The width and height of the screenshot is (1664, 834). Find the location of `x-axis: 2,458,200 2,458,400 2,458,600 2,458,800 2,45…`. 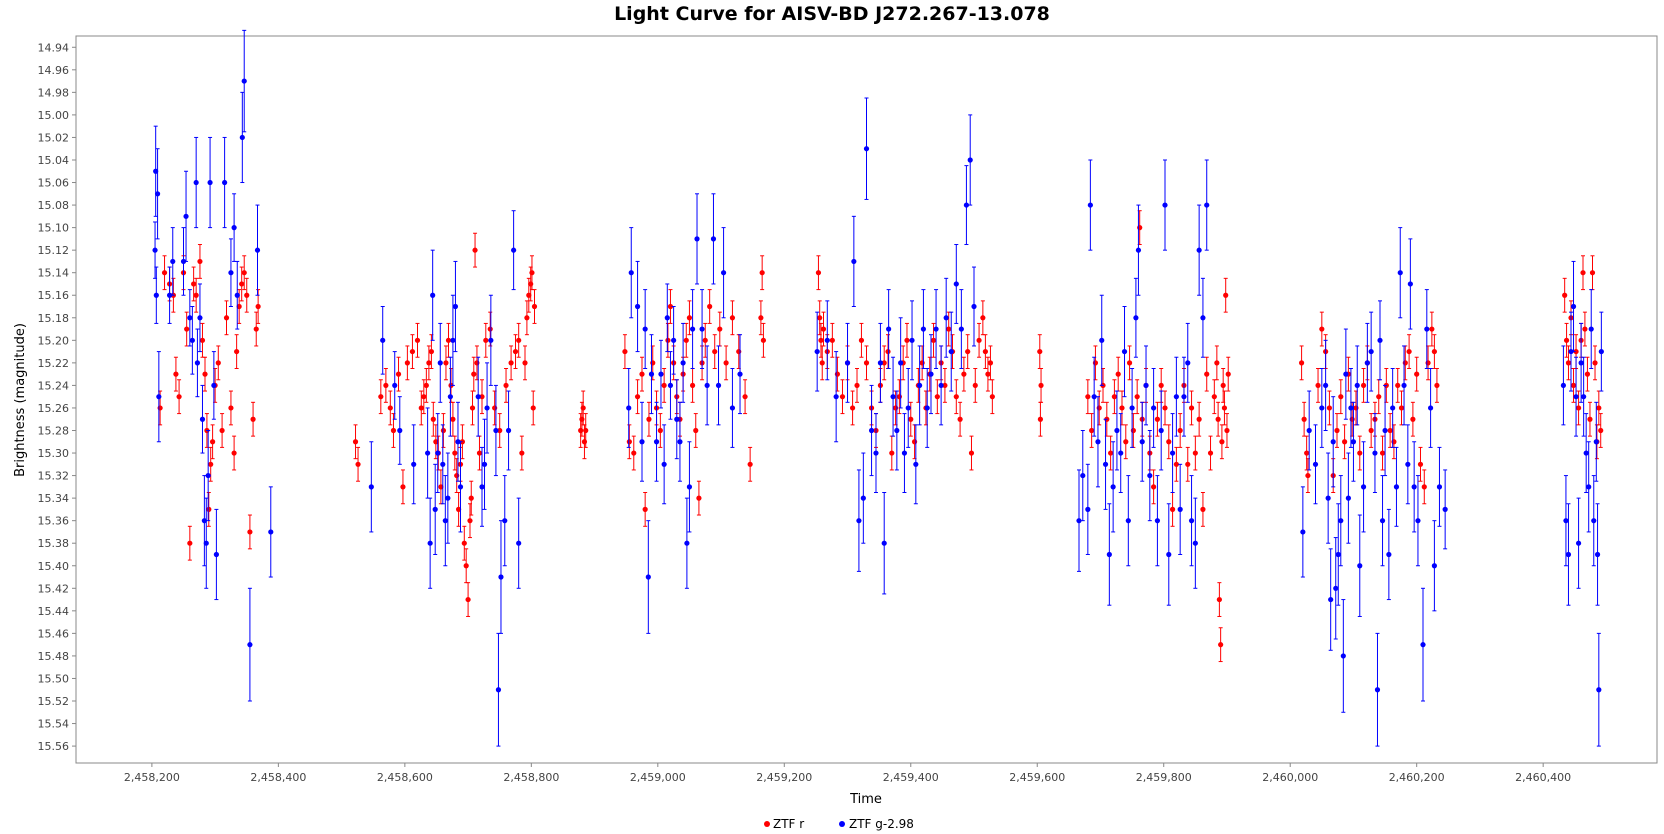

x-axis: 2,458,200 2,458,400 2,458,600 2,458,800 2,45… is located at coordinates (847, 773).